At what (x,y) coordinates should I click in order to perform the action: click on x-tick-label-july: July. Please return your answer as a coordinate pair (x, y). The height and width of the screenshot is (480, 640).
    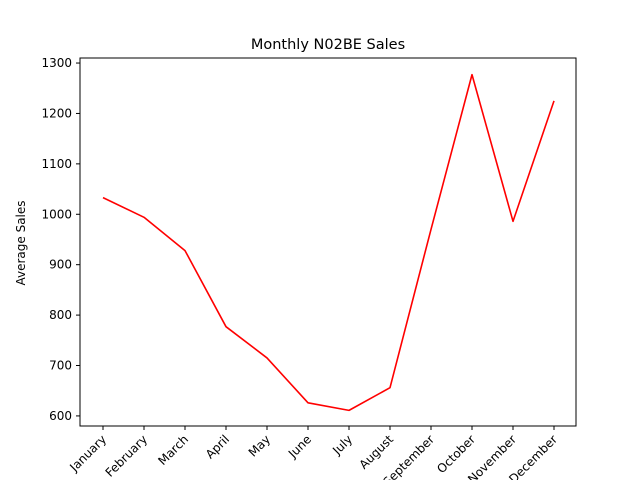
    Looking at the image, I should click on (342, 445).